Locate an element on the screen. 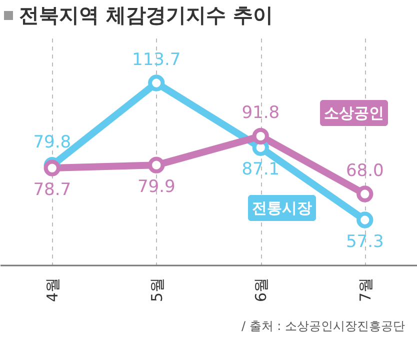 The image size is (417, 342). x-tick-label: 6월 is located at coordinates (261, 290).